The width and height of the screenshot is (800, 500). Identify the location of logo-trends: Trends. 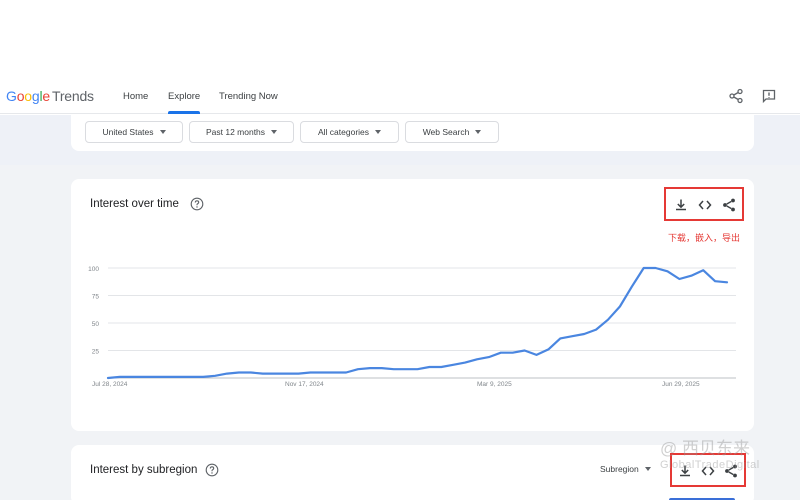
(73, 96).